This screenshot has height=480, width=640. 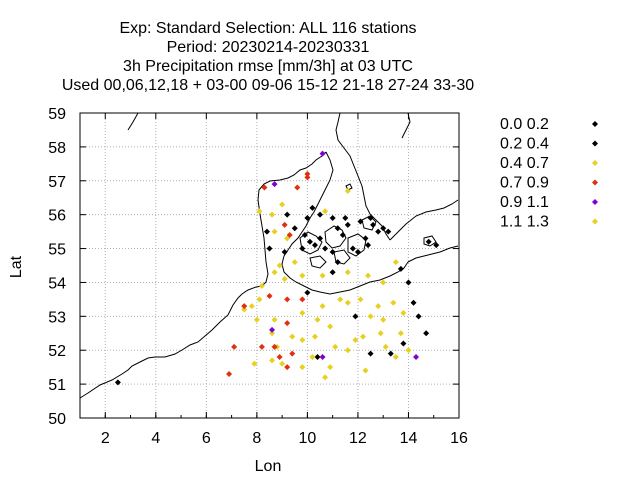 What do you see at coordinates (524, 202) in the screenshot?
I see `legend-entry-label: 0.9 1.1` at bounding box center [524, 202].